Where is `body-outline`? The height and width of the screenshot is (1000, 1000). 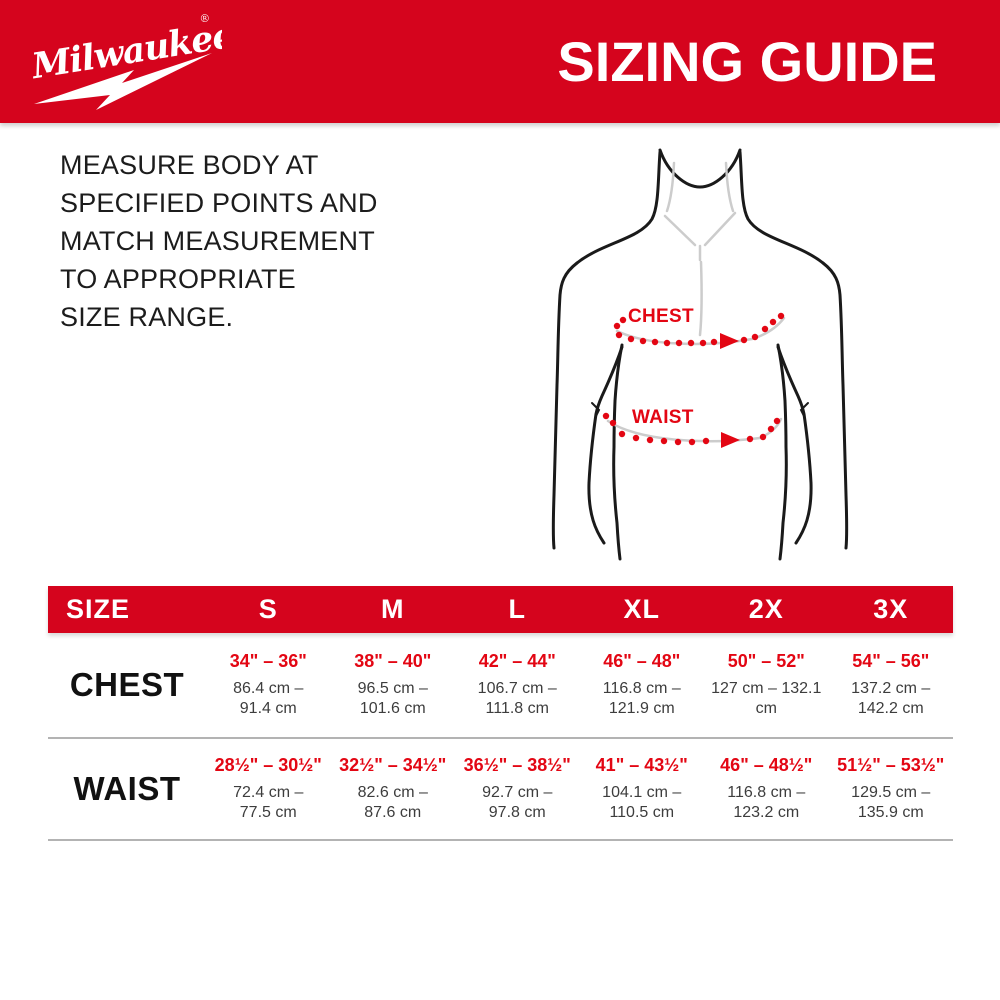
body-outline is located at coordinates (700, 354).